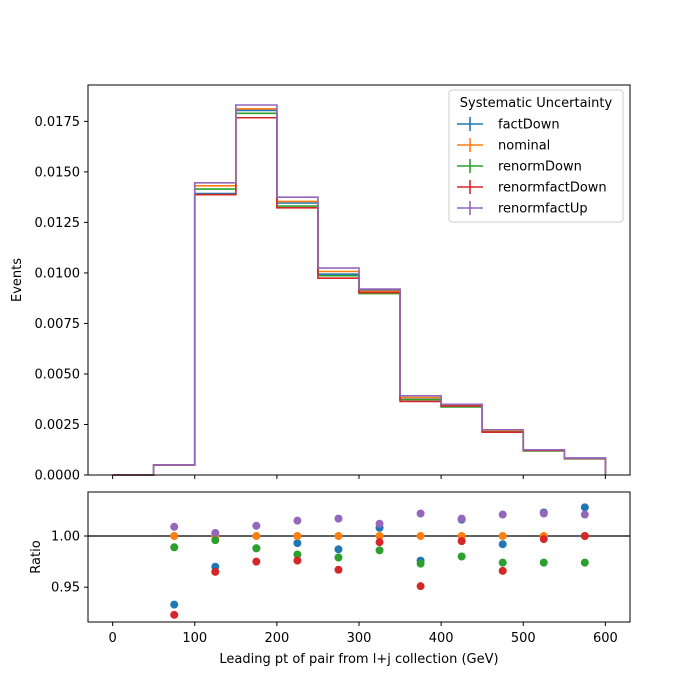 This screenshot has width=700, height=700. What do you see at coordinates (58, 425) in the screenshot?
I see `top-y-tick-label: 0.0025` at bounding box center [58, 425].